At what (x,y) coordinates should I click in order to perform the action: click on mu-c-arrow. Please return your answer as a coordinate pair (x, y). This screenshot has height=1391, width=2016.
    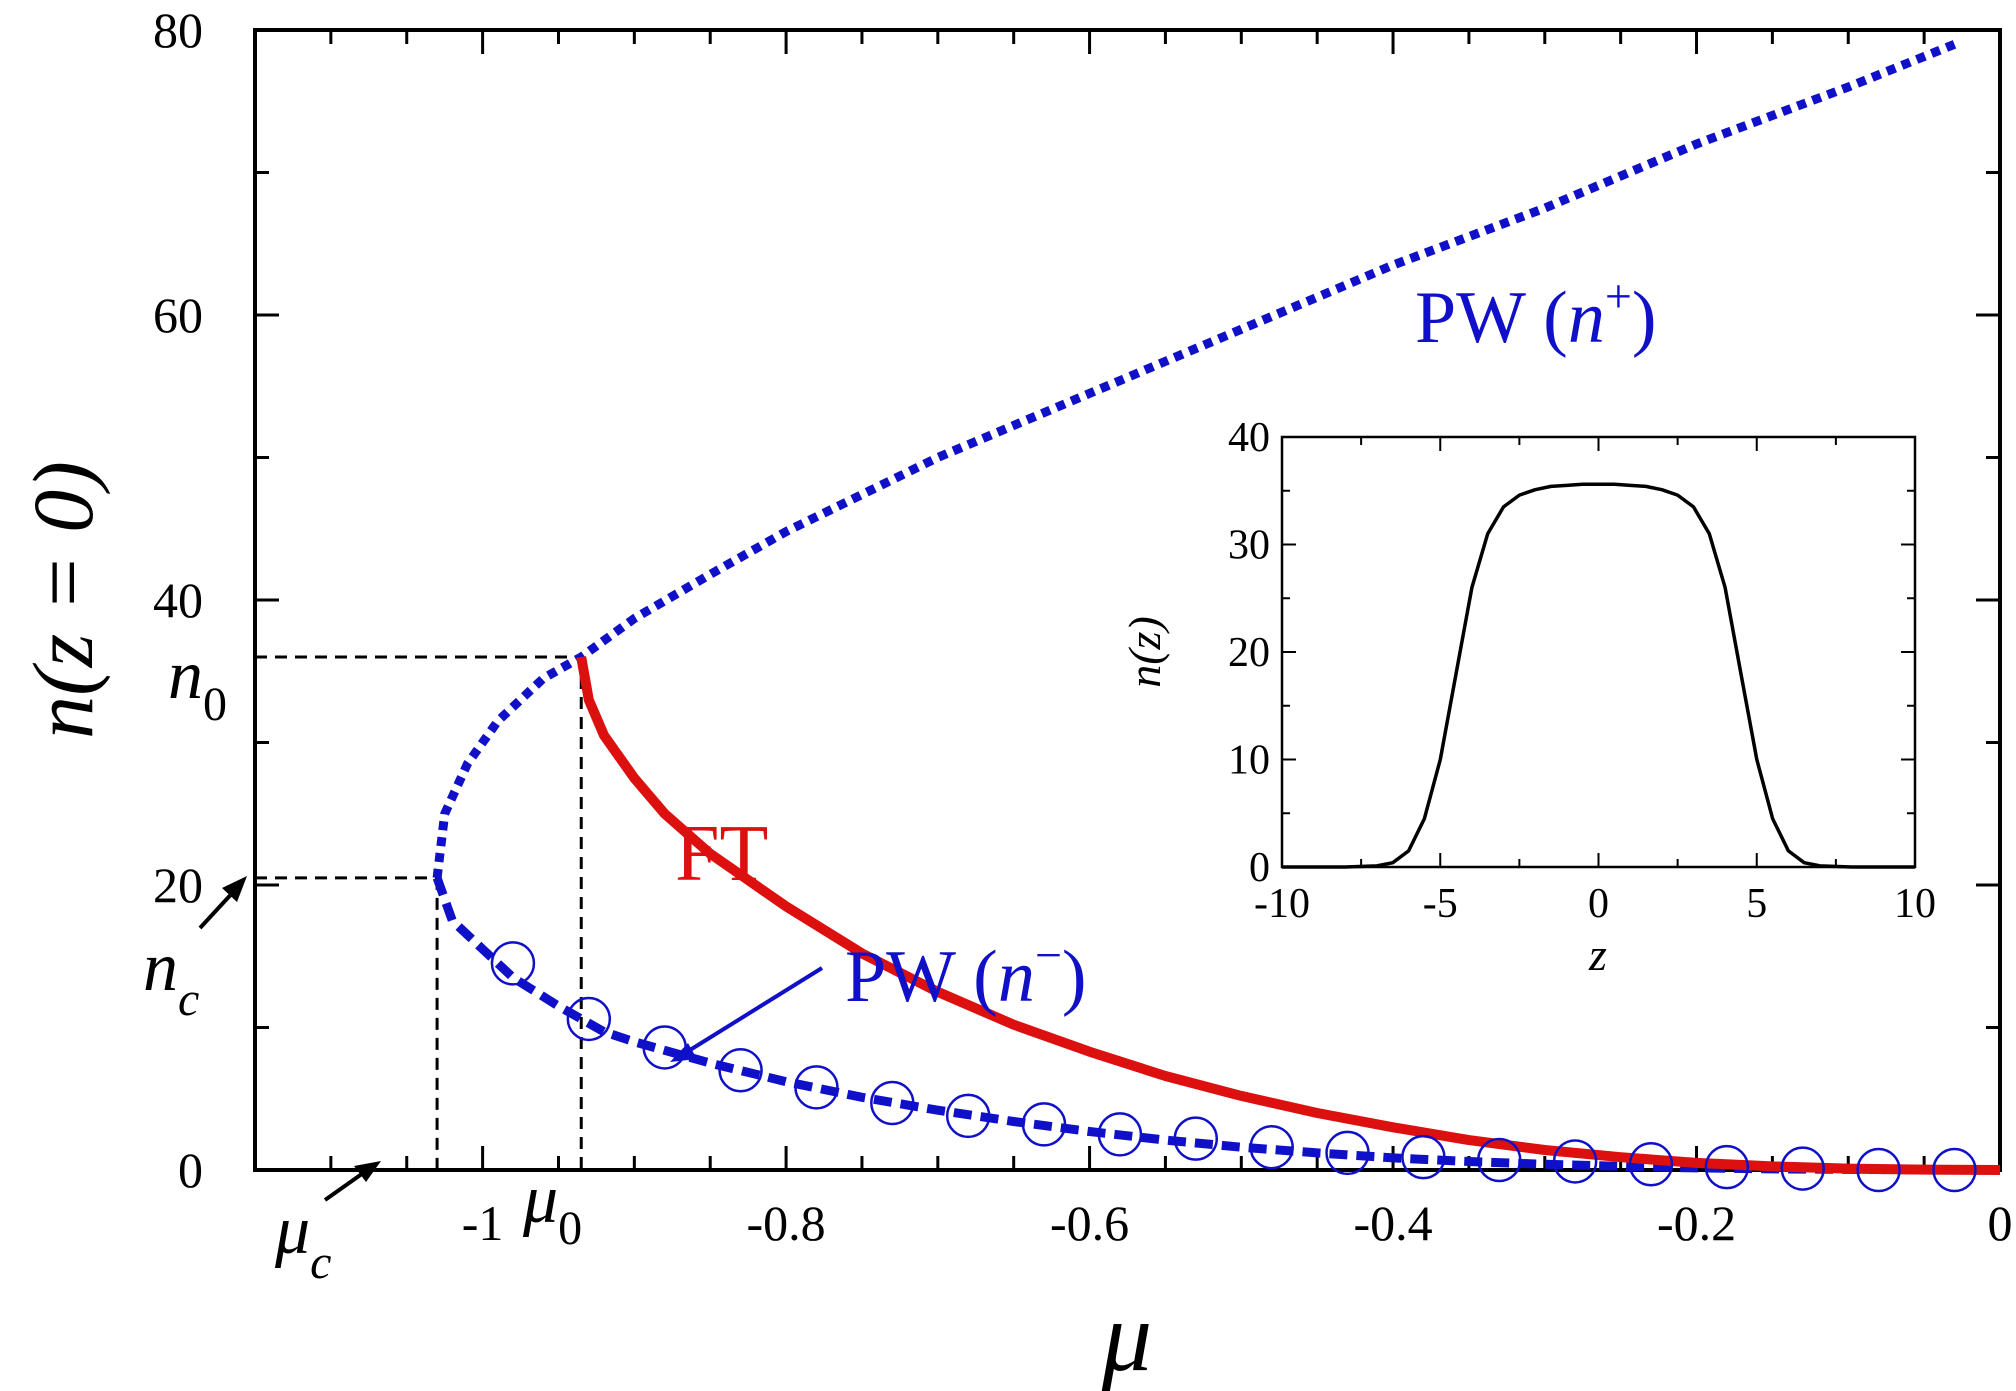
    Looking at the image, I should click on (345, 1185).